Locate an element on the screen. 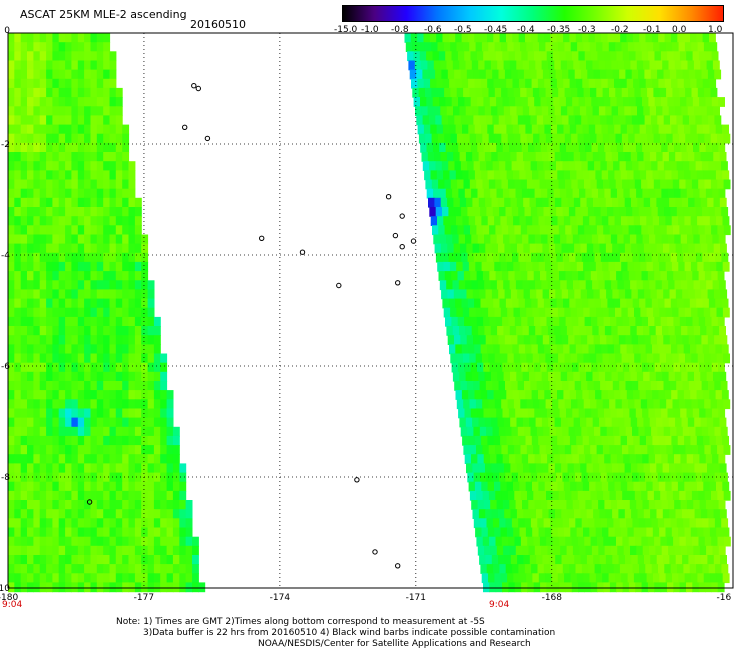 The height and width of the screenshot is (650, 740). colorbar is located at coordinates (533, 13).